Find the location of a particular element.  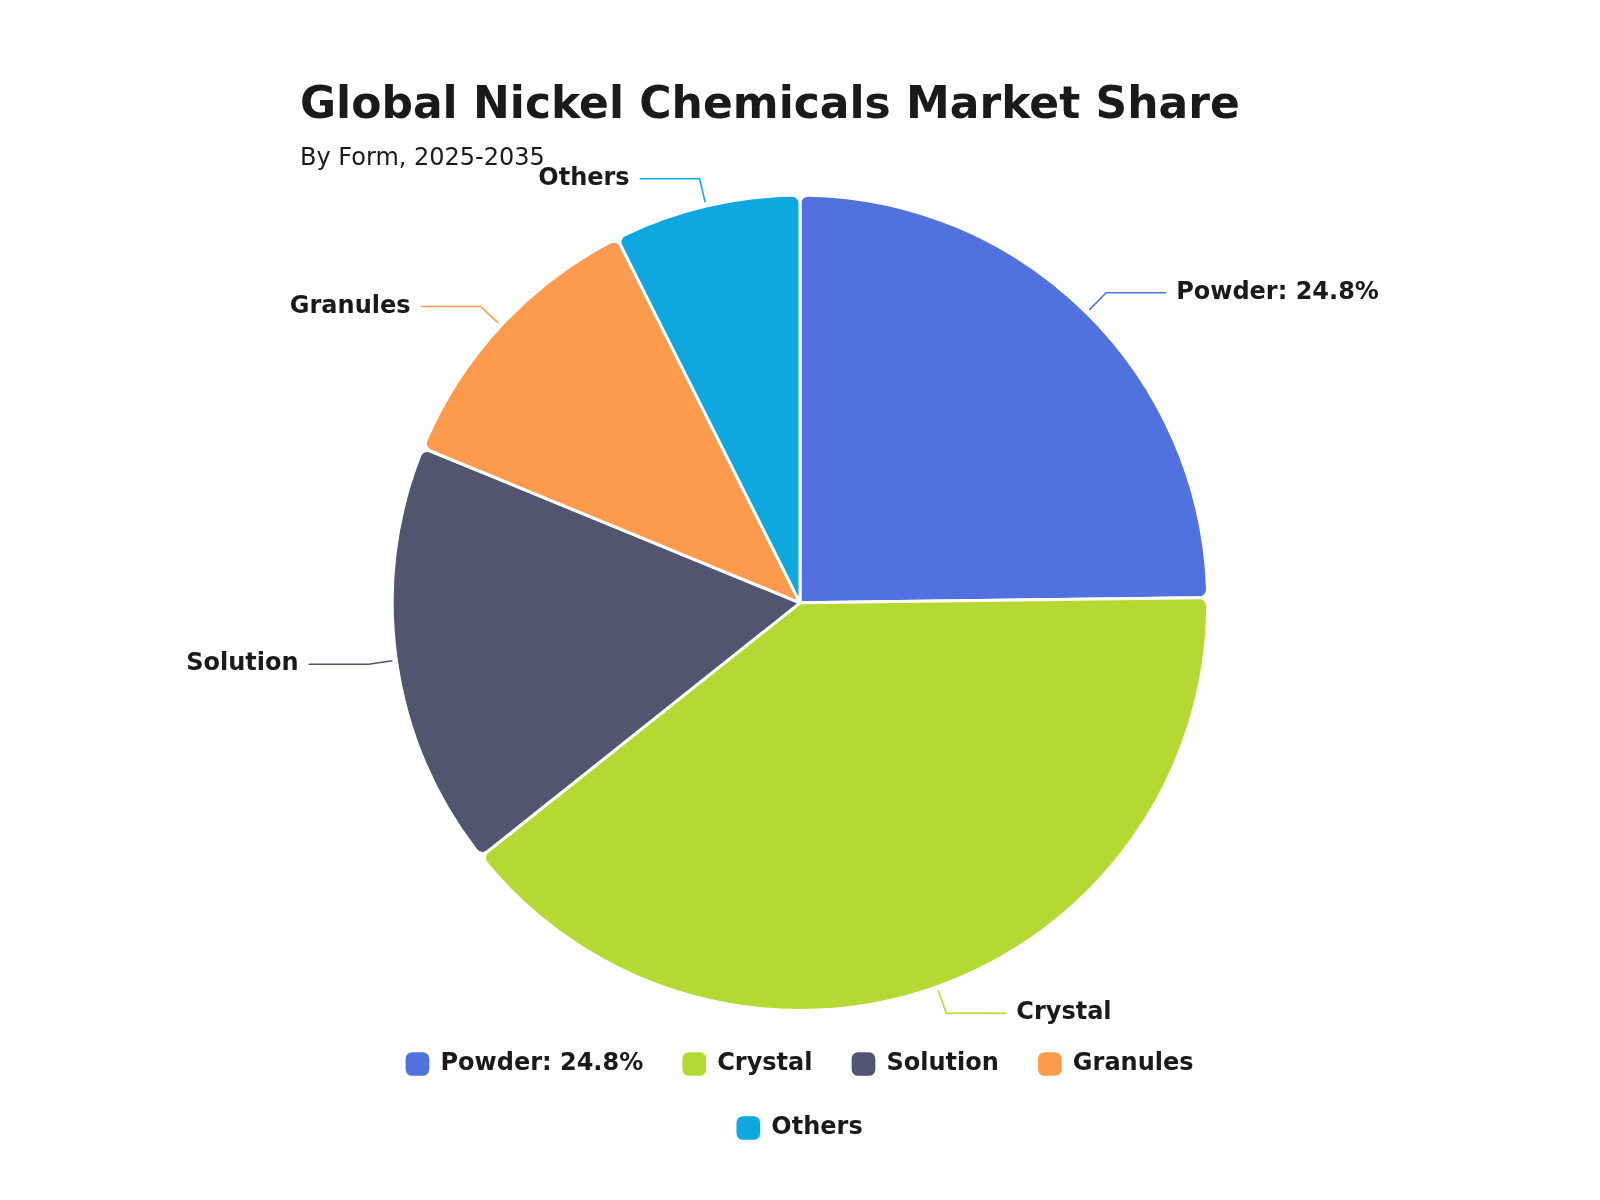

legend-label: Crystal is located at coordinates (765, 1062).